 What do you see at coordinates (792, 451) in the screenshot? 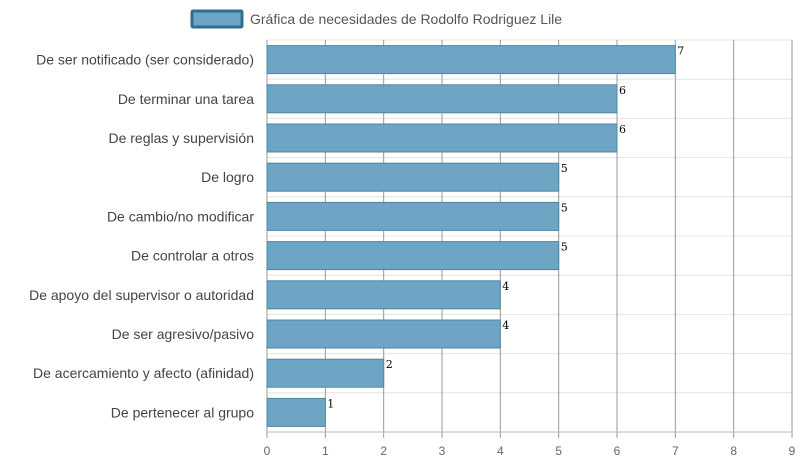
I see `x-tick-label: 9` at bounding box center [792, 451].